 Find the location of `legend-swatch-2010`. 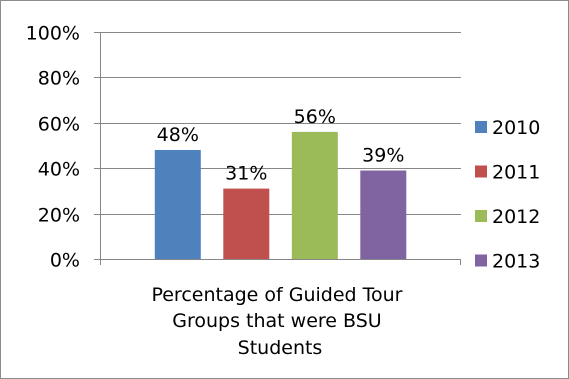

legend-swatch-2010 is located at coordinates (481, 127).